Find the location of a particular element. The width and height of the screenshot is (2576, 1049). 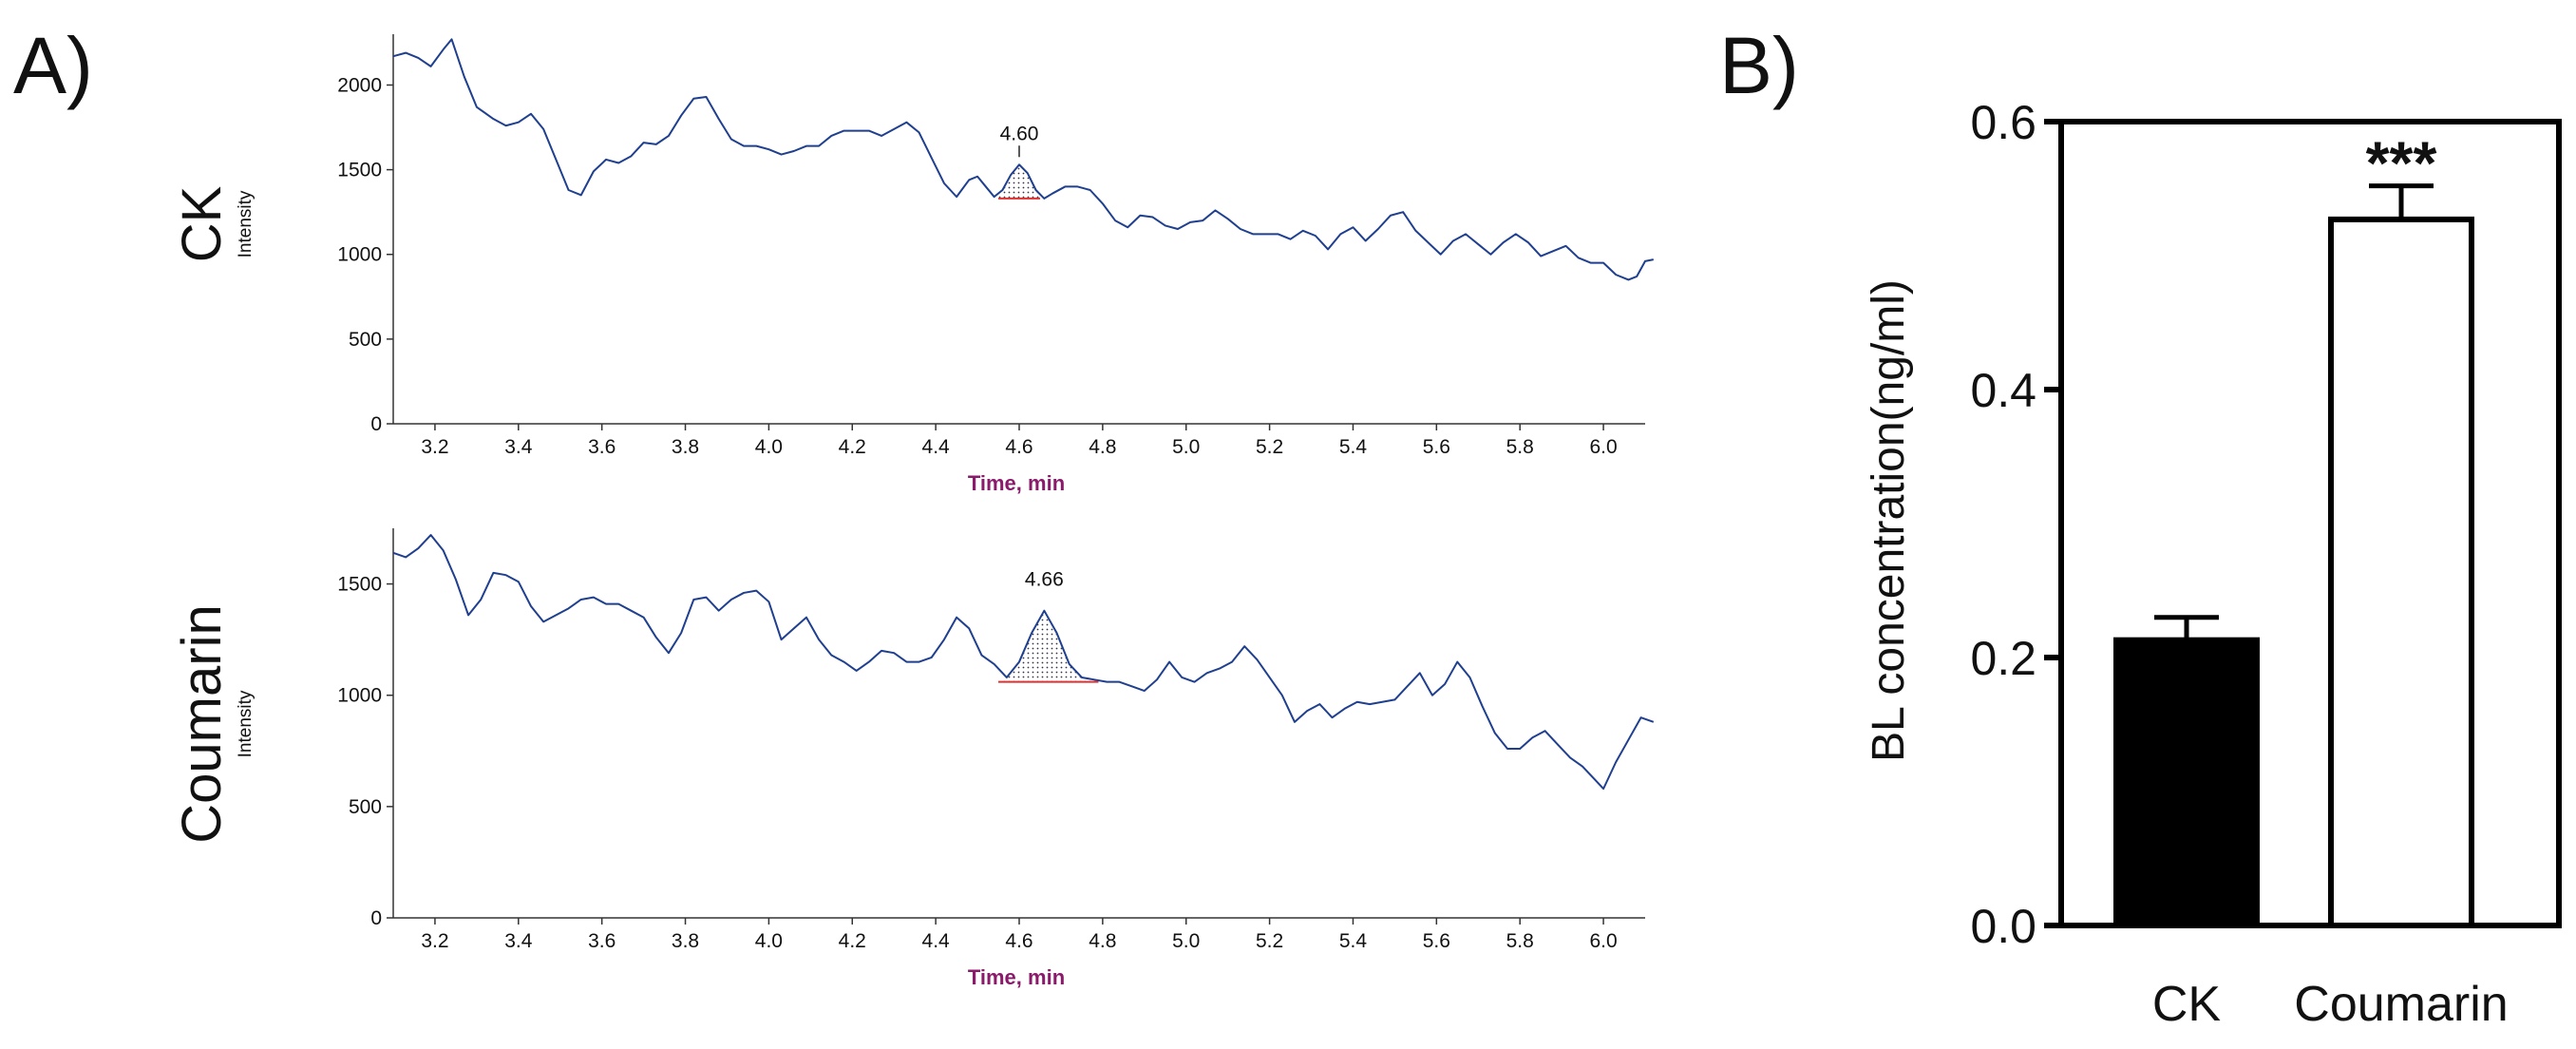

bar-coumarin is located at coordinates (2401, 572).